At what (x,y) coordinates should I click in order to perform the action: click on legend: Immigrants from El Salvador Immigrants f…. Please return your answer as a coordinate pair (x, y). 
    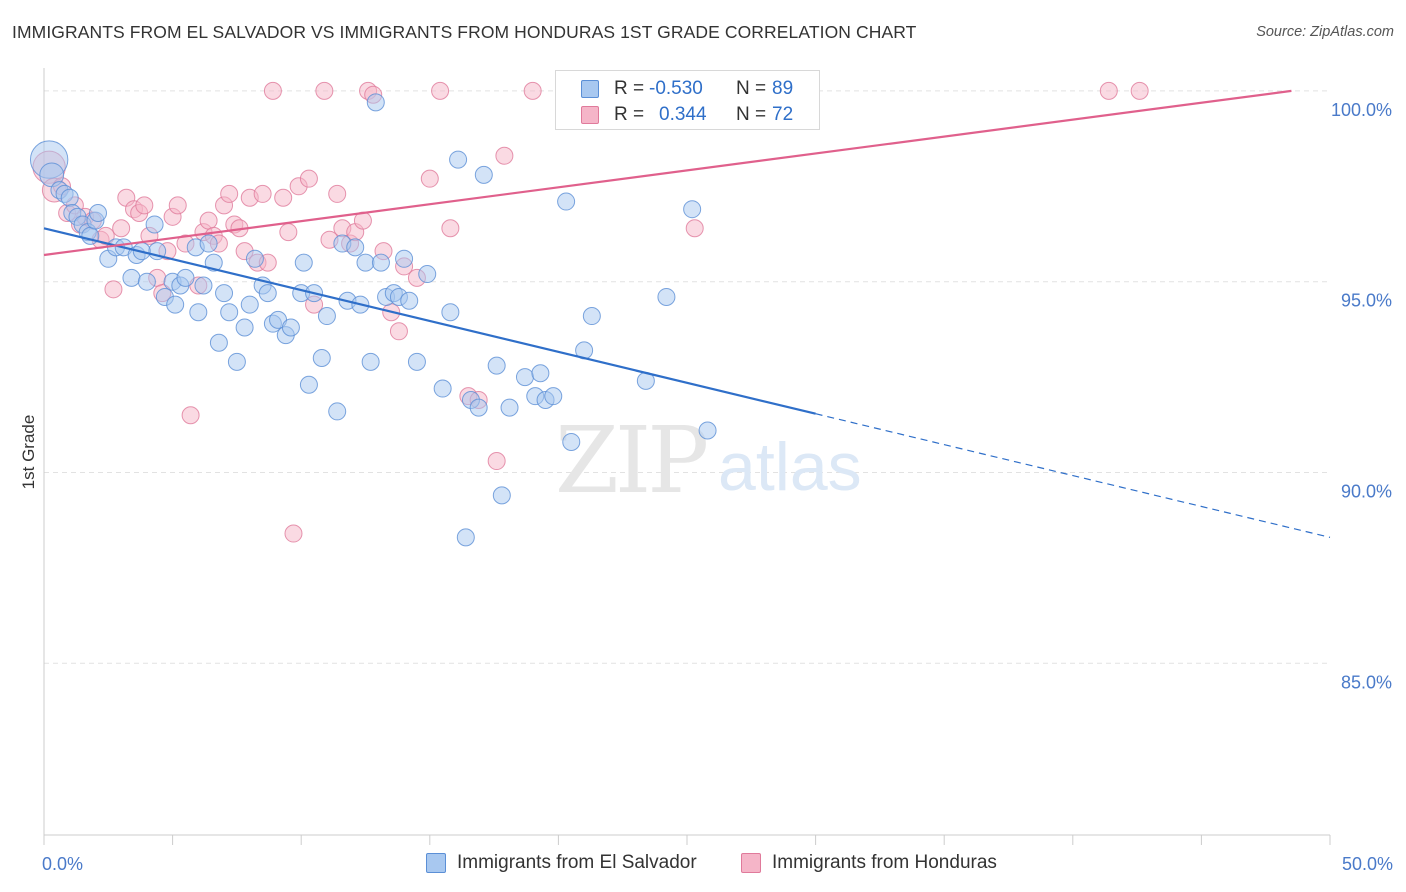
    Looking at the image, I should click on (703, 865).